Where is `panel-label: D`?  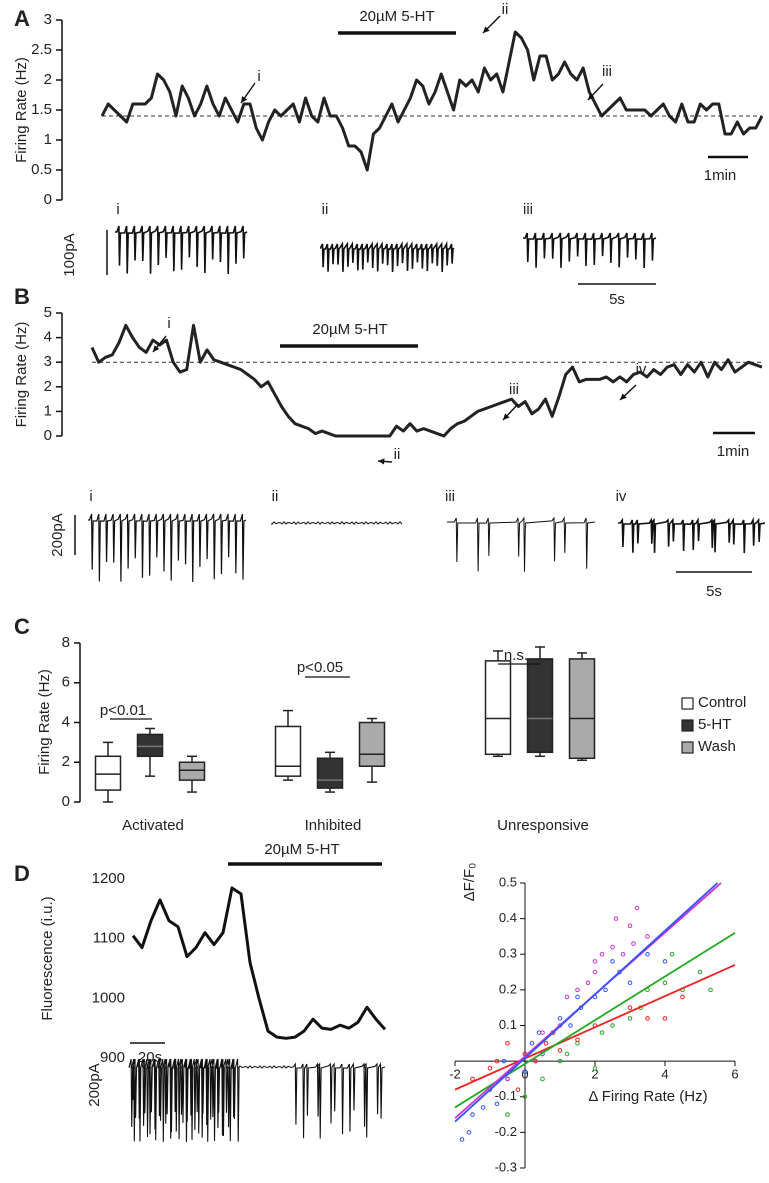
panel-label: D is located at coordinates (22, 873).